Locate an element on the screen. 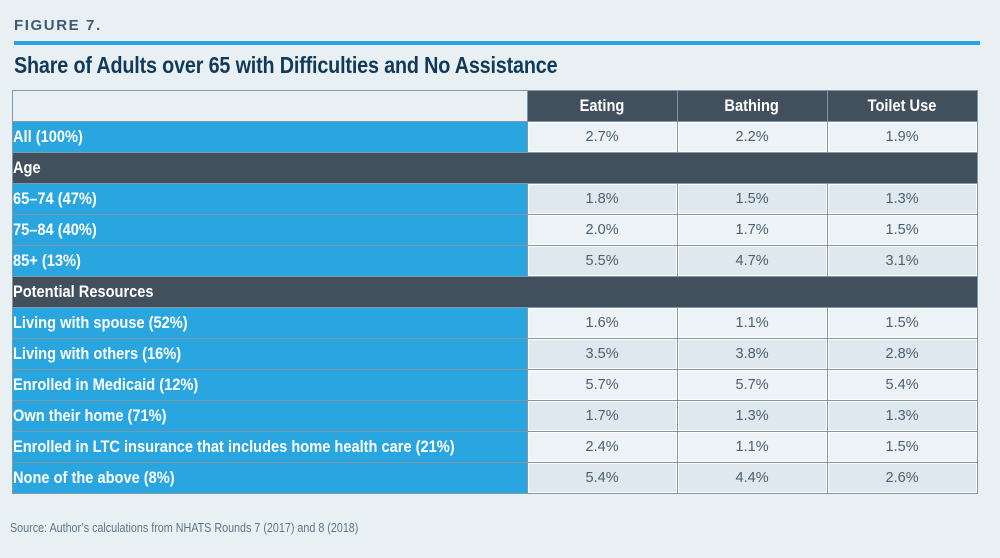  table-row: 85+ (13%) 5.5% 4.7% 3.1% is located at coordinates (495, 261).